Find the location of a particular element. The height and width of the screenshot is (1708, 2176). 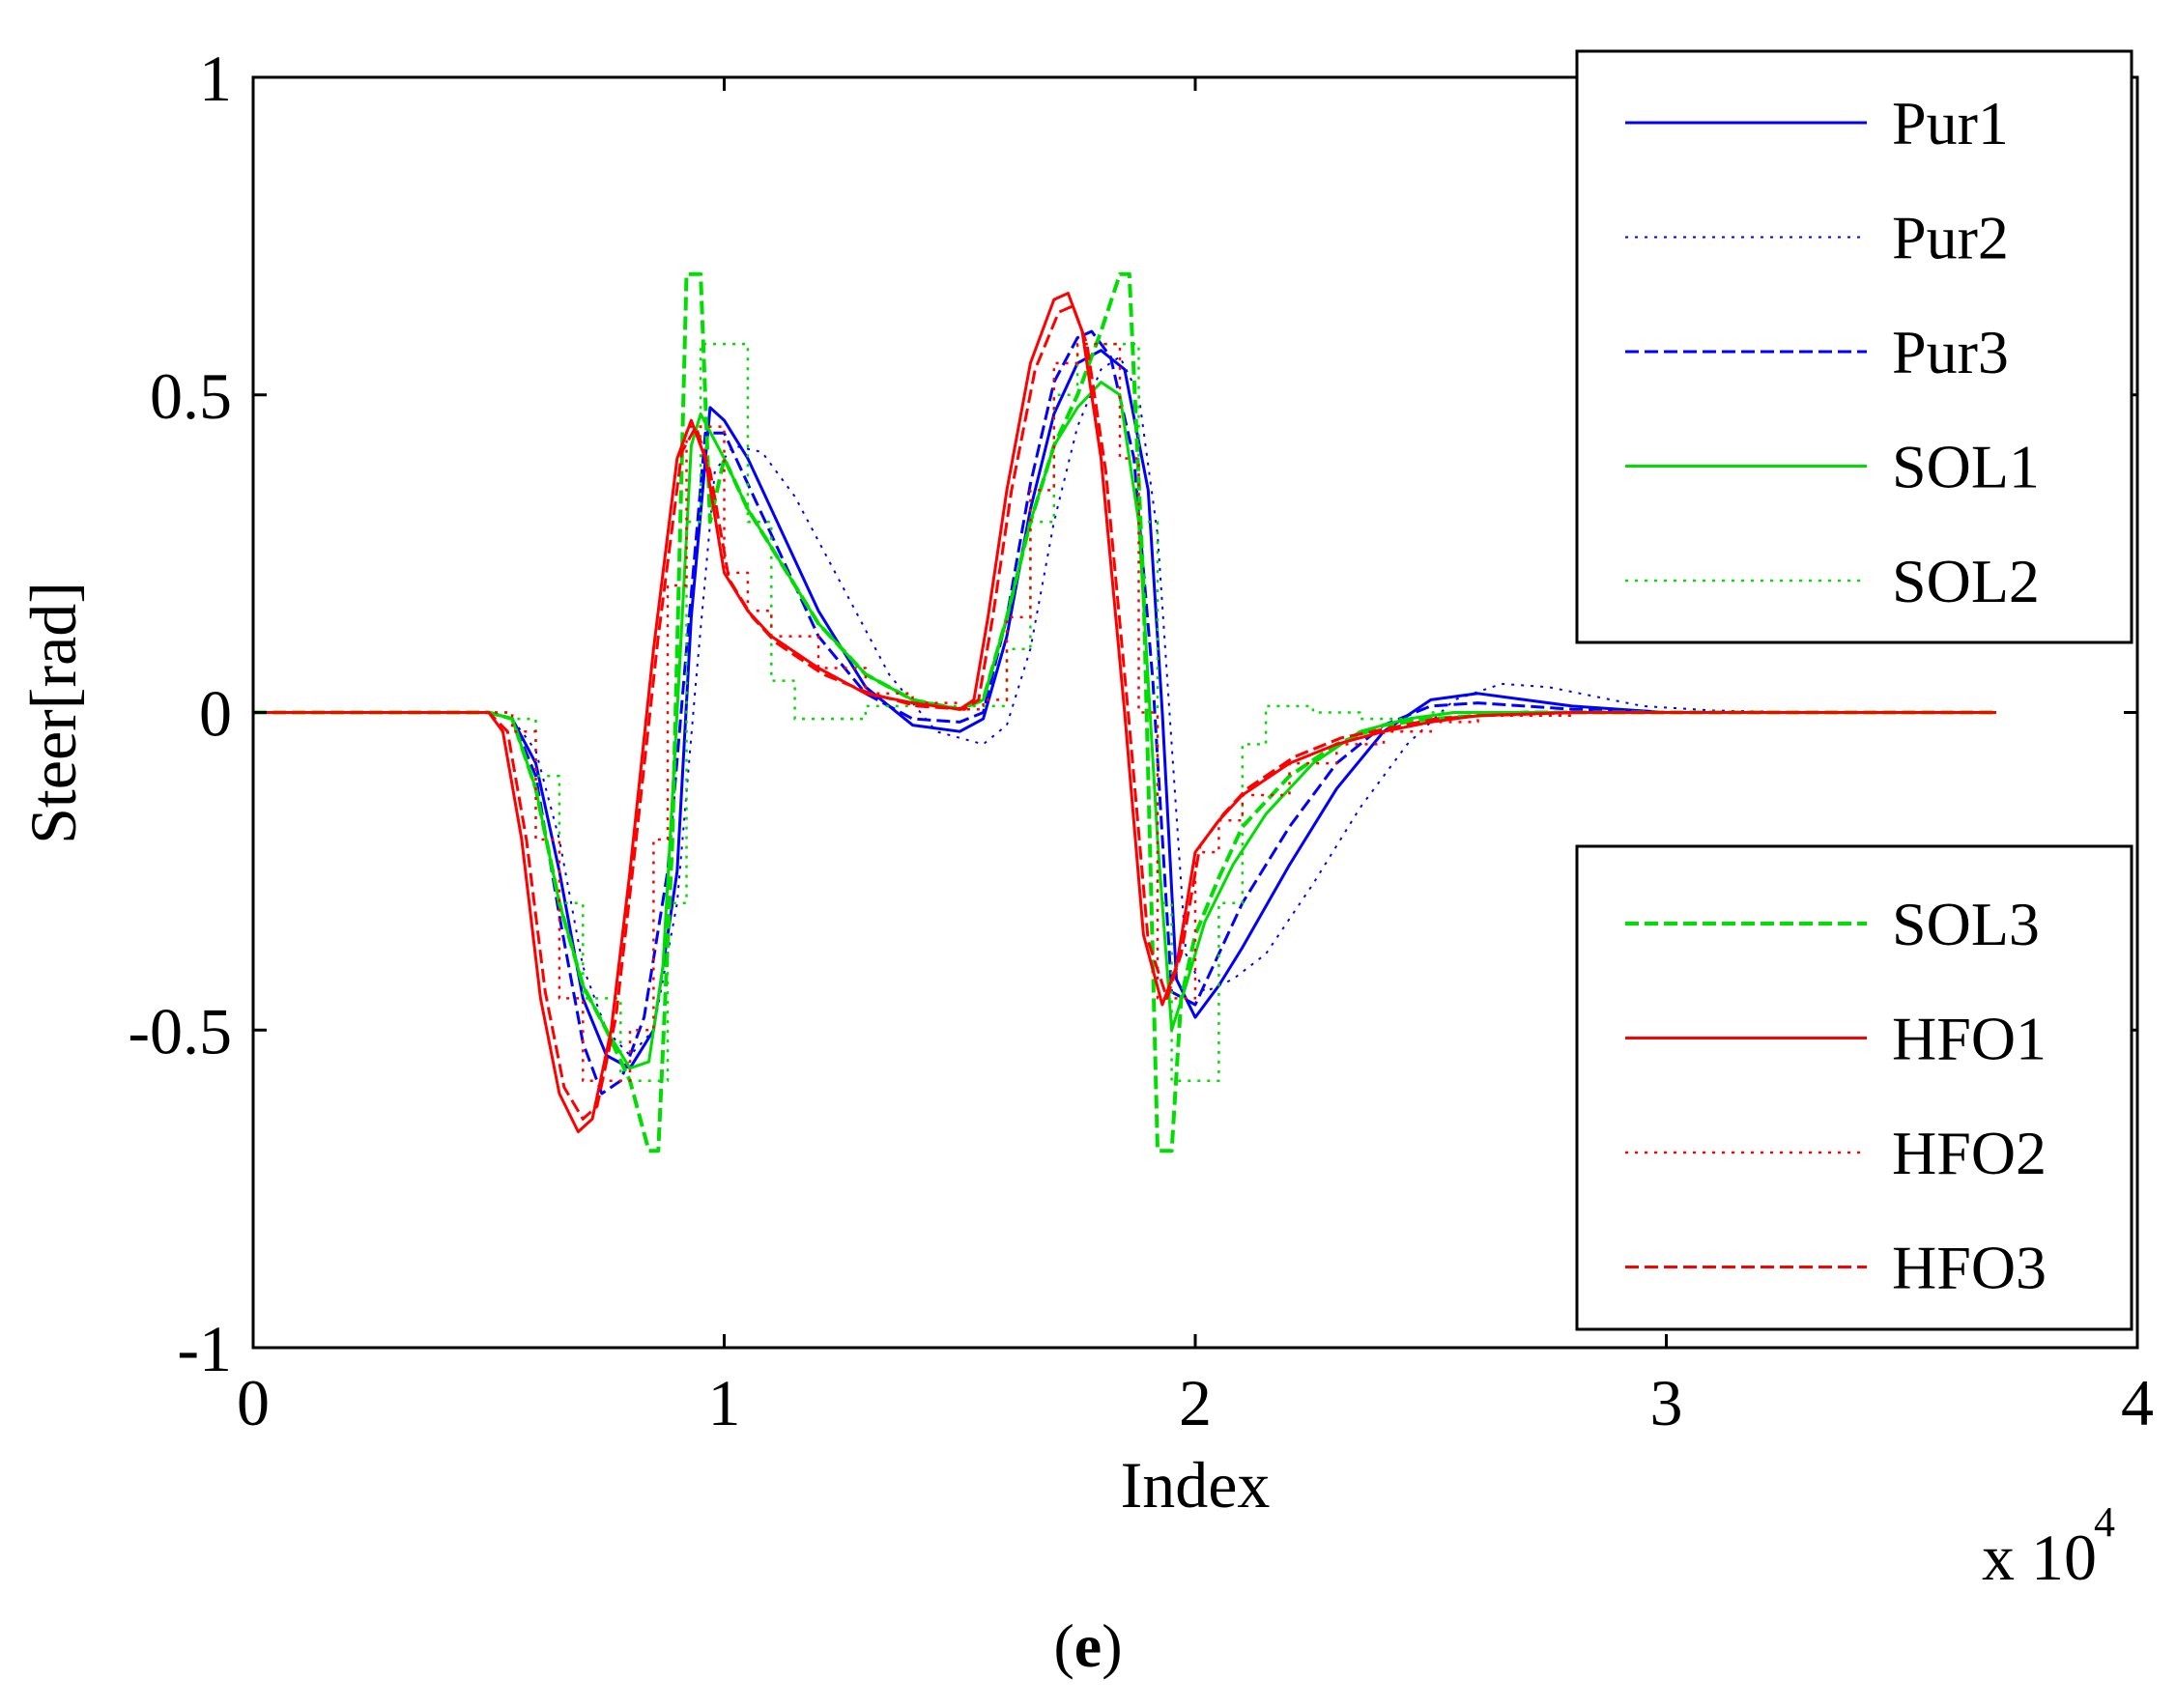

x-multiplier-label: x 10 is located at coordinates (2039, 1557).